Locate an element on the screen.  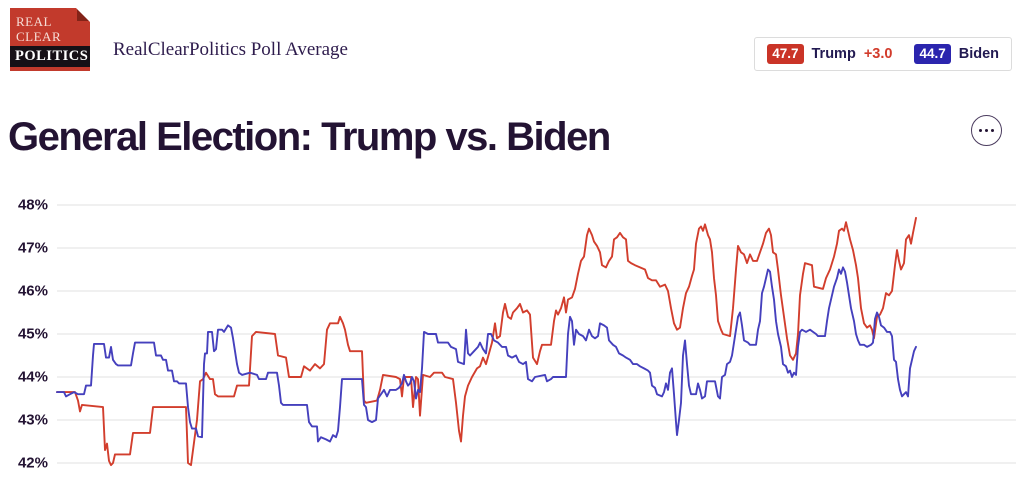
poll-average-subtitle: RealClearPolitics Poll Average is located at coordinates (230, 49).